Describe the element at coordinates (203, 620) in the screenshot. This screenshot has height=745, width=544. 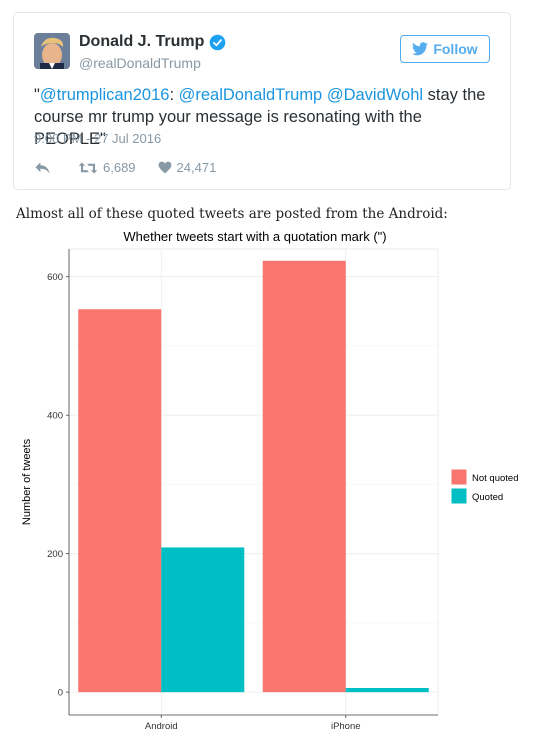
I see `bar-android-quoted` at that location.